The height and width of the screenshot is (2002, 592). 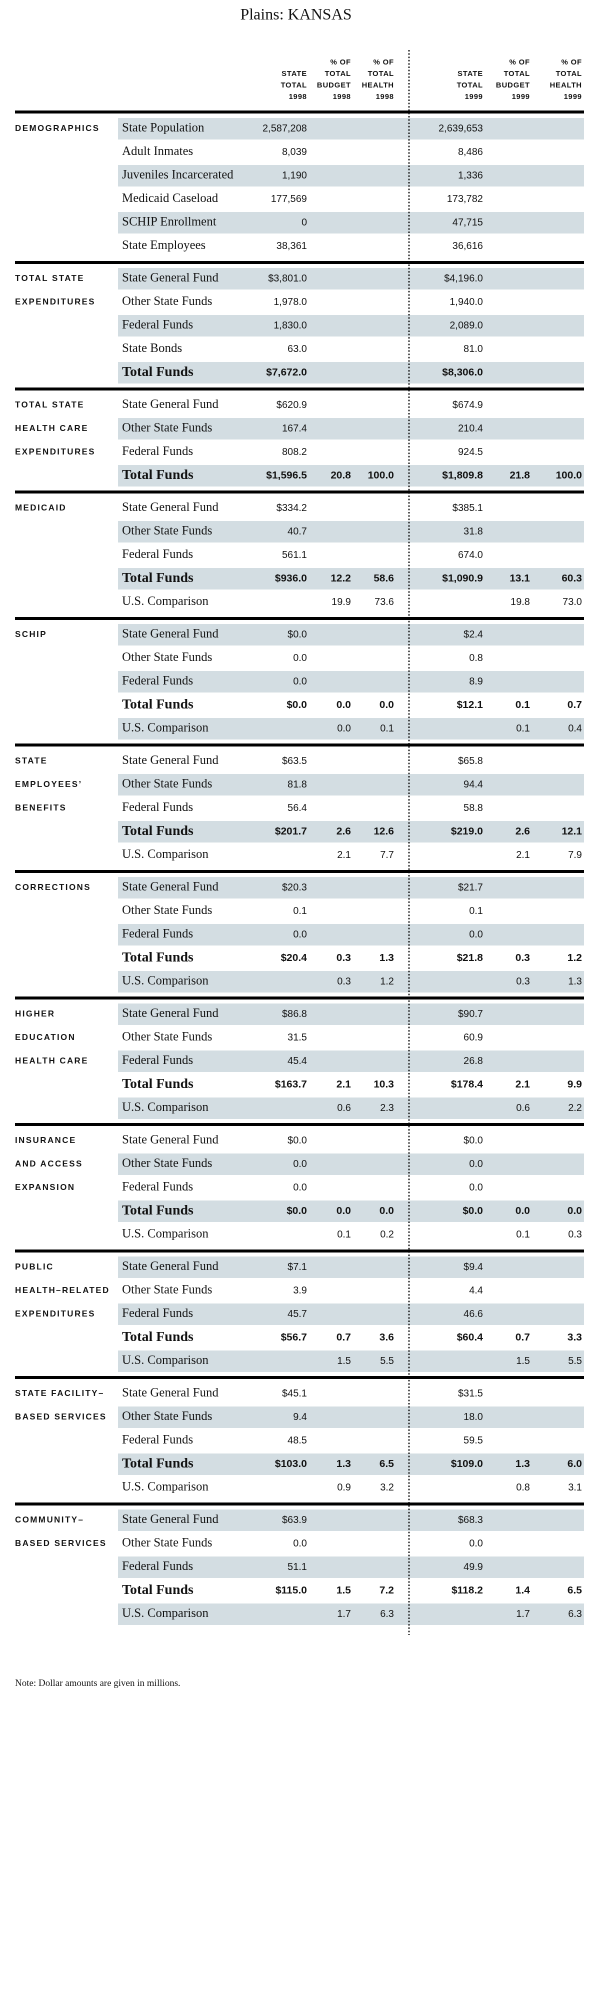 I want to click on cell-value: 210.4, so click(x=470, y=428).